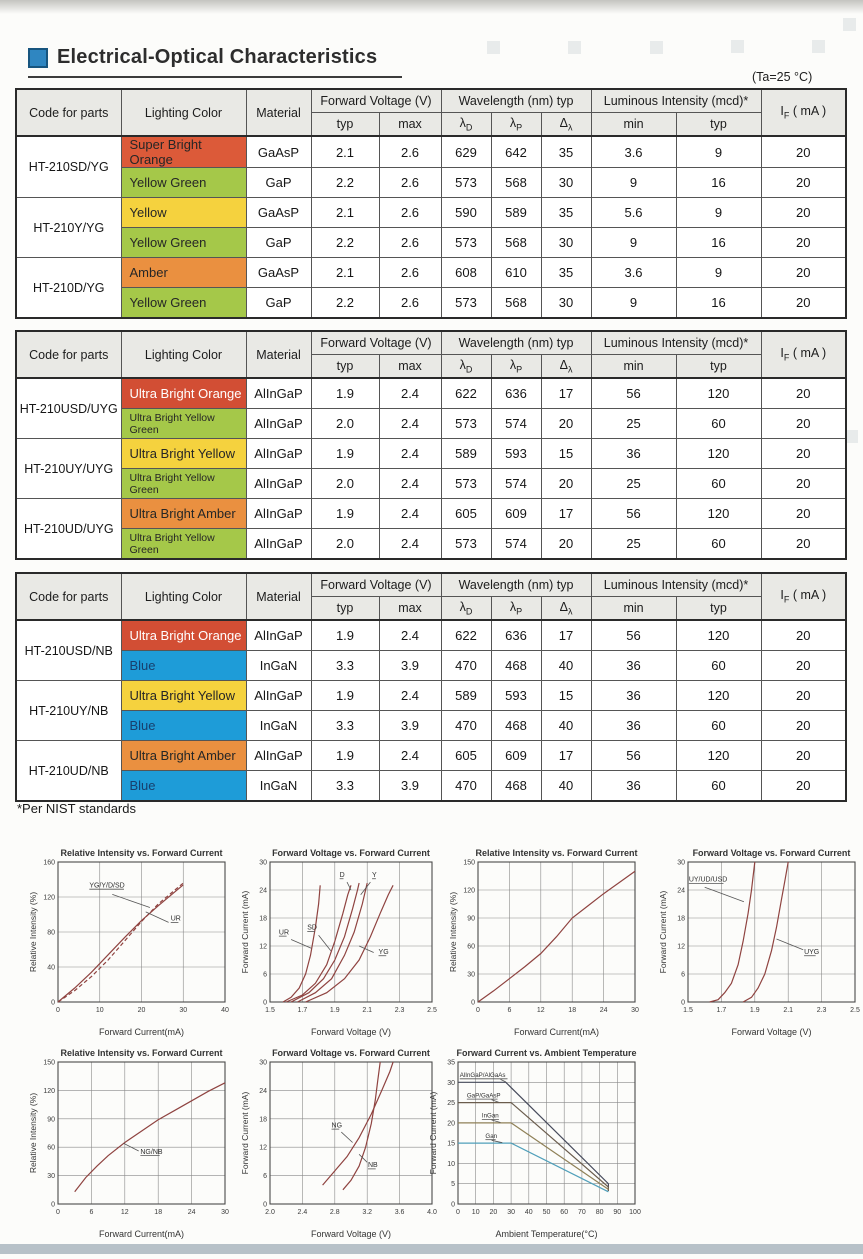 The height and width of the screenshot is (1259, 863). Describe the element at coordinates (453, 1184) in the screenshot. I see `y-tick: 5` at that location.